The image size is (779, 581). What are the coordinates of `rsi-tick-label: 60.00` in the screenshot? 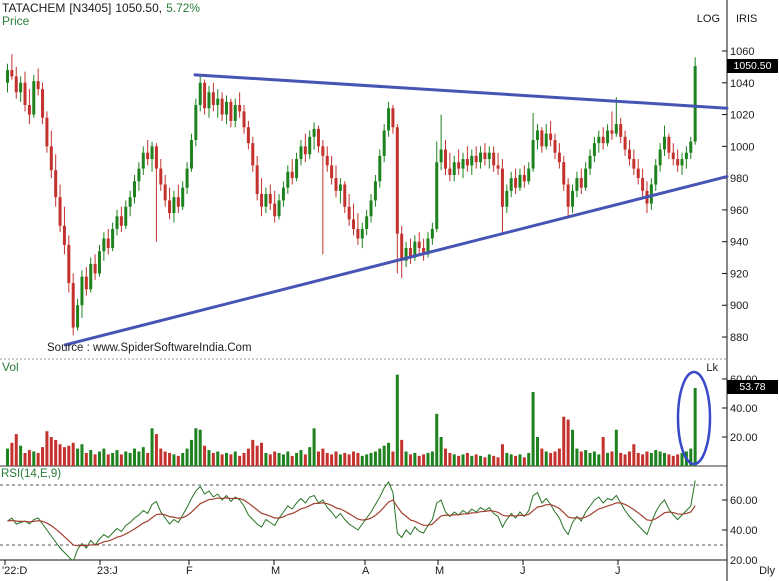 It's located at (744, 501).